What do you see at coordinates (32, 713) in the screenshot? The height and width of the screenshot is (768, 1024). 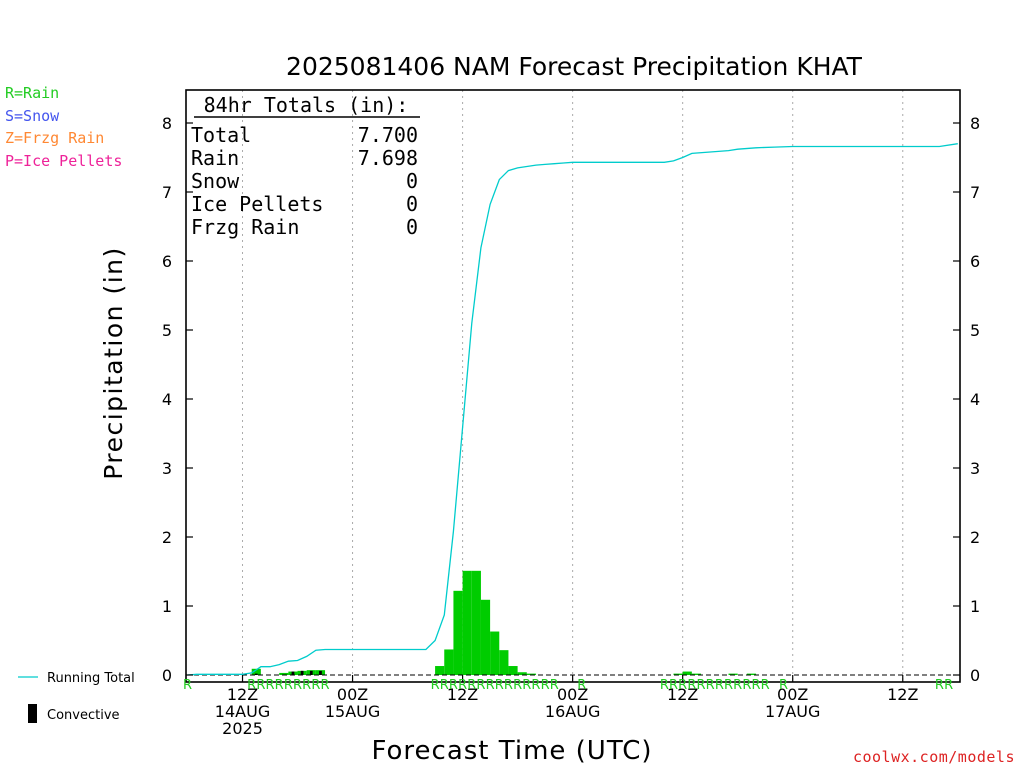 I see `convective-swatch` at bounding box center [32, 713].